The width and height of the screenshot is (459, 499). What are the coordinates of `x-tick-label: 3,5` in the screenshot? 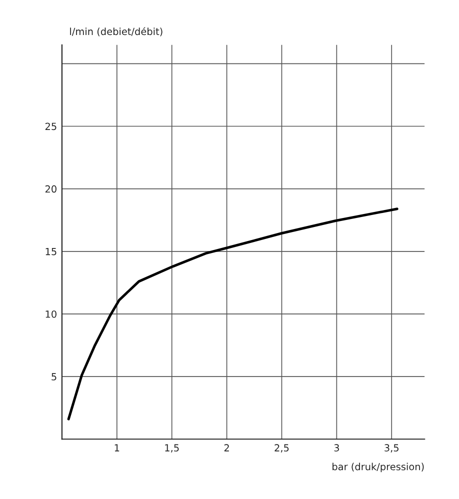 It's located at (391, 448).